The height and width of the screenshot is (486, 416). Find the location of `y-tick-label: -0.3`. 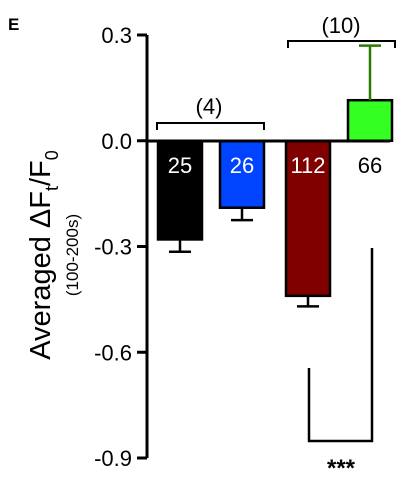

y-tick-label: -0.3 is located at coordinates (113, 247).